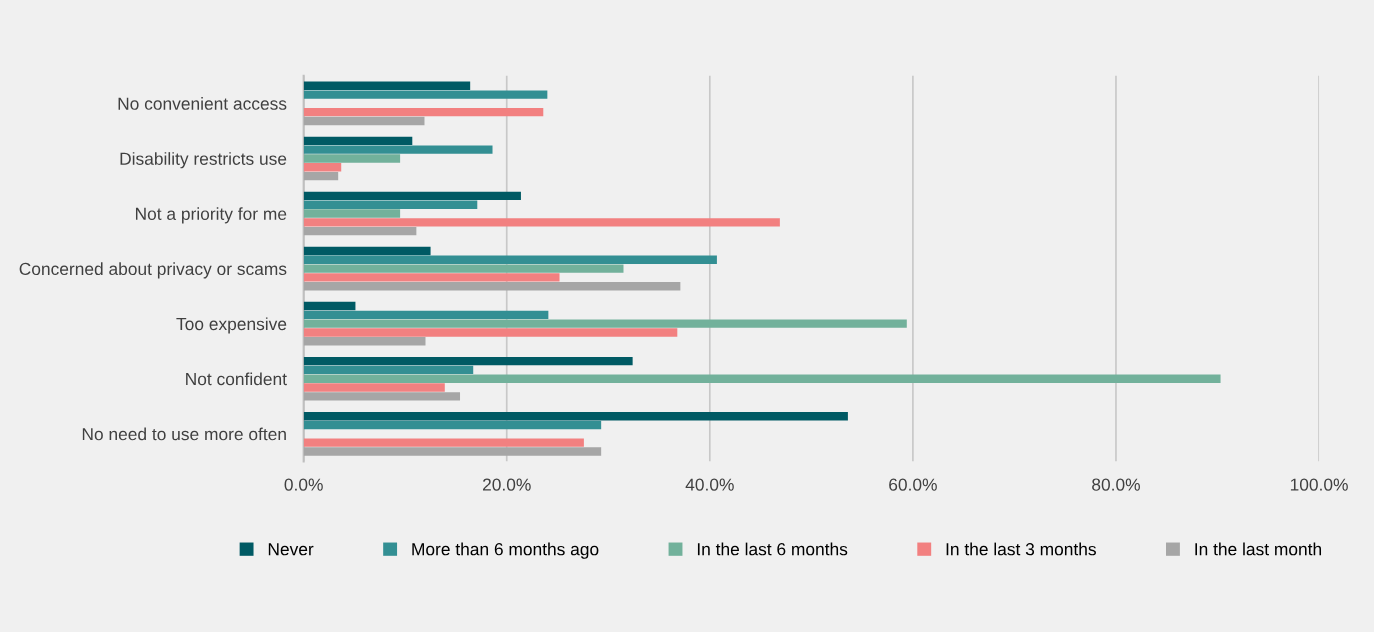 This screenshot has width=1374, height=632. What do you see at coordinates (1258, 549) in the screenshot?
I see `legend-label: In the last month` at bounding box center [1258, 549].